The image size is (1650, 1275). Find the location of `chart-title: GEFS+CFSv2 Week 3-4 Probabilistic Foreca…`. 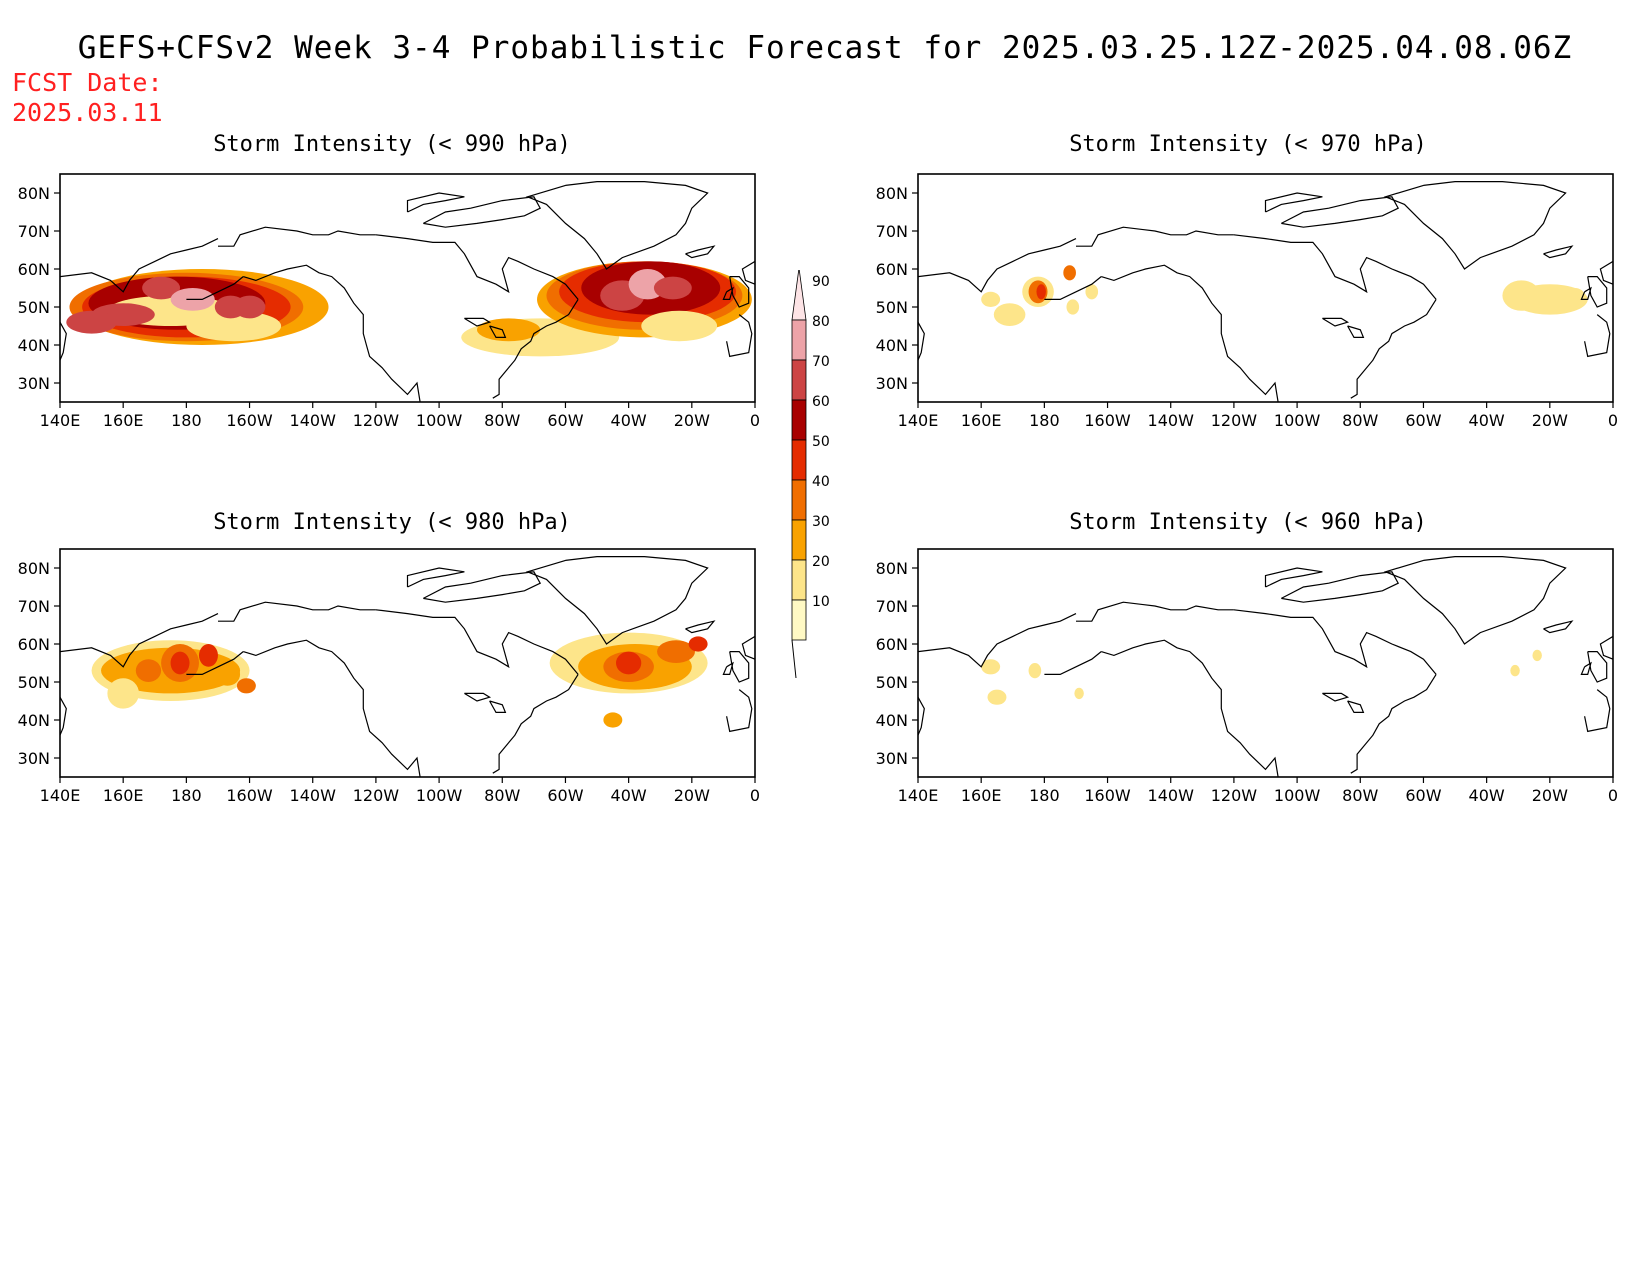

chart-title: GEFS+CFSv2 Week 3-4 Probabilistic Foreca… is located at coordinates (825, 48).